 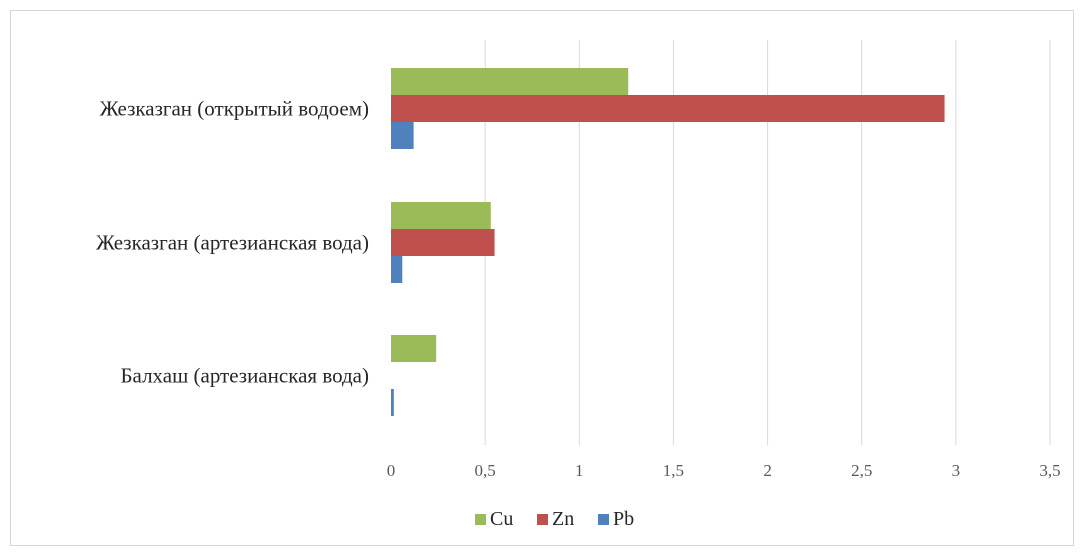 What do you see at coordinates (673, 470) in the screenshot?
I see `x-tick-label: 1,5` at bounding box center [673, 470].